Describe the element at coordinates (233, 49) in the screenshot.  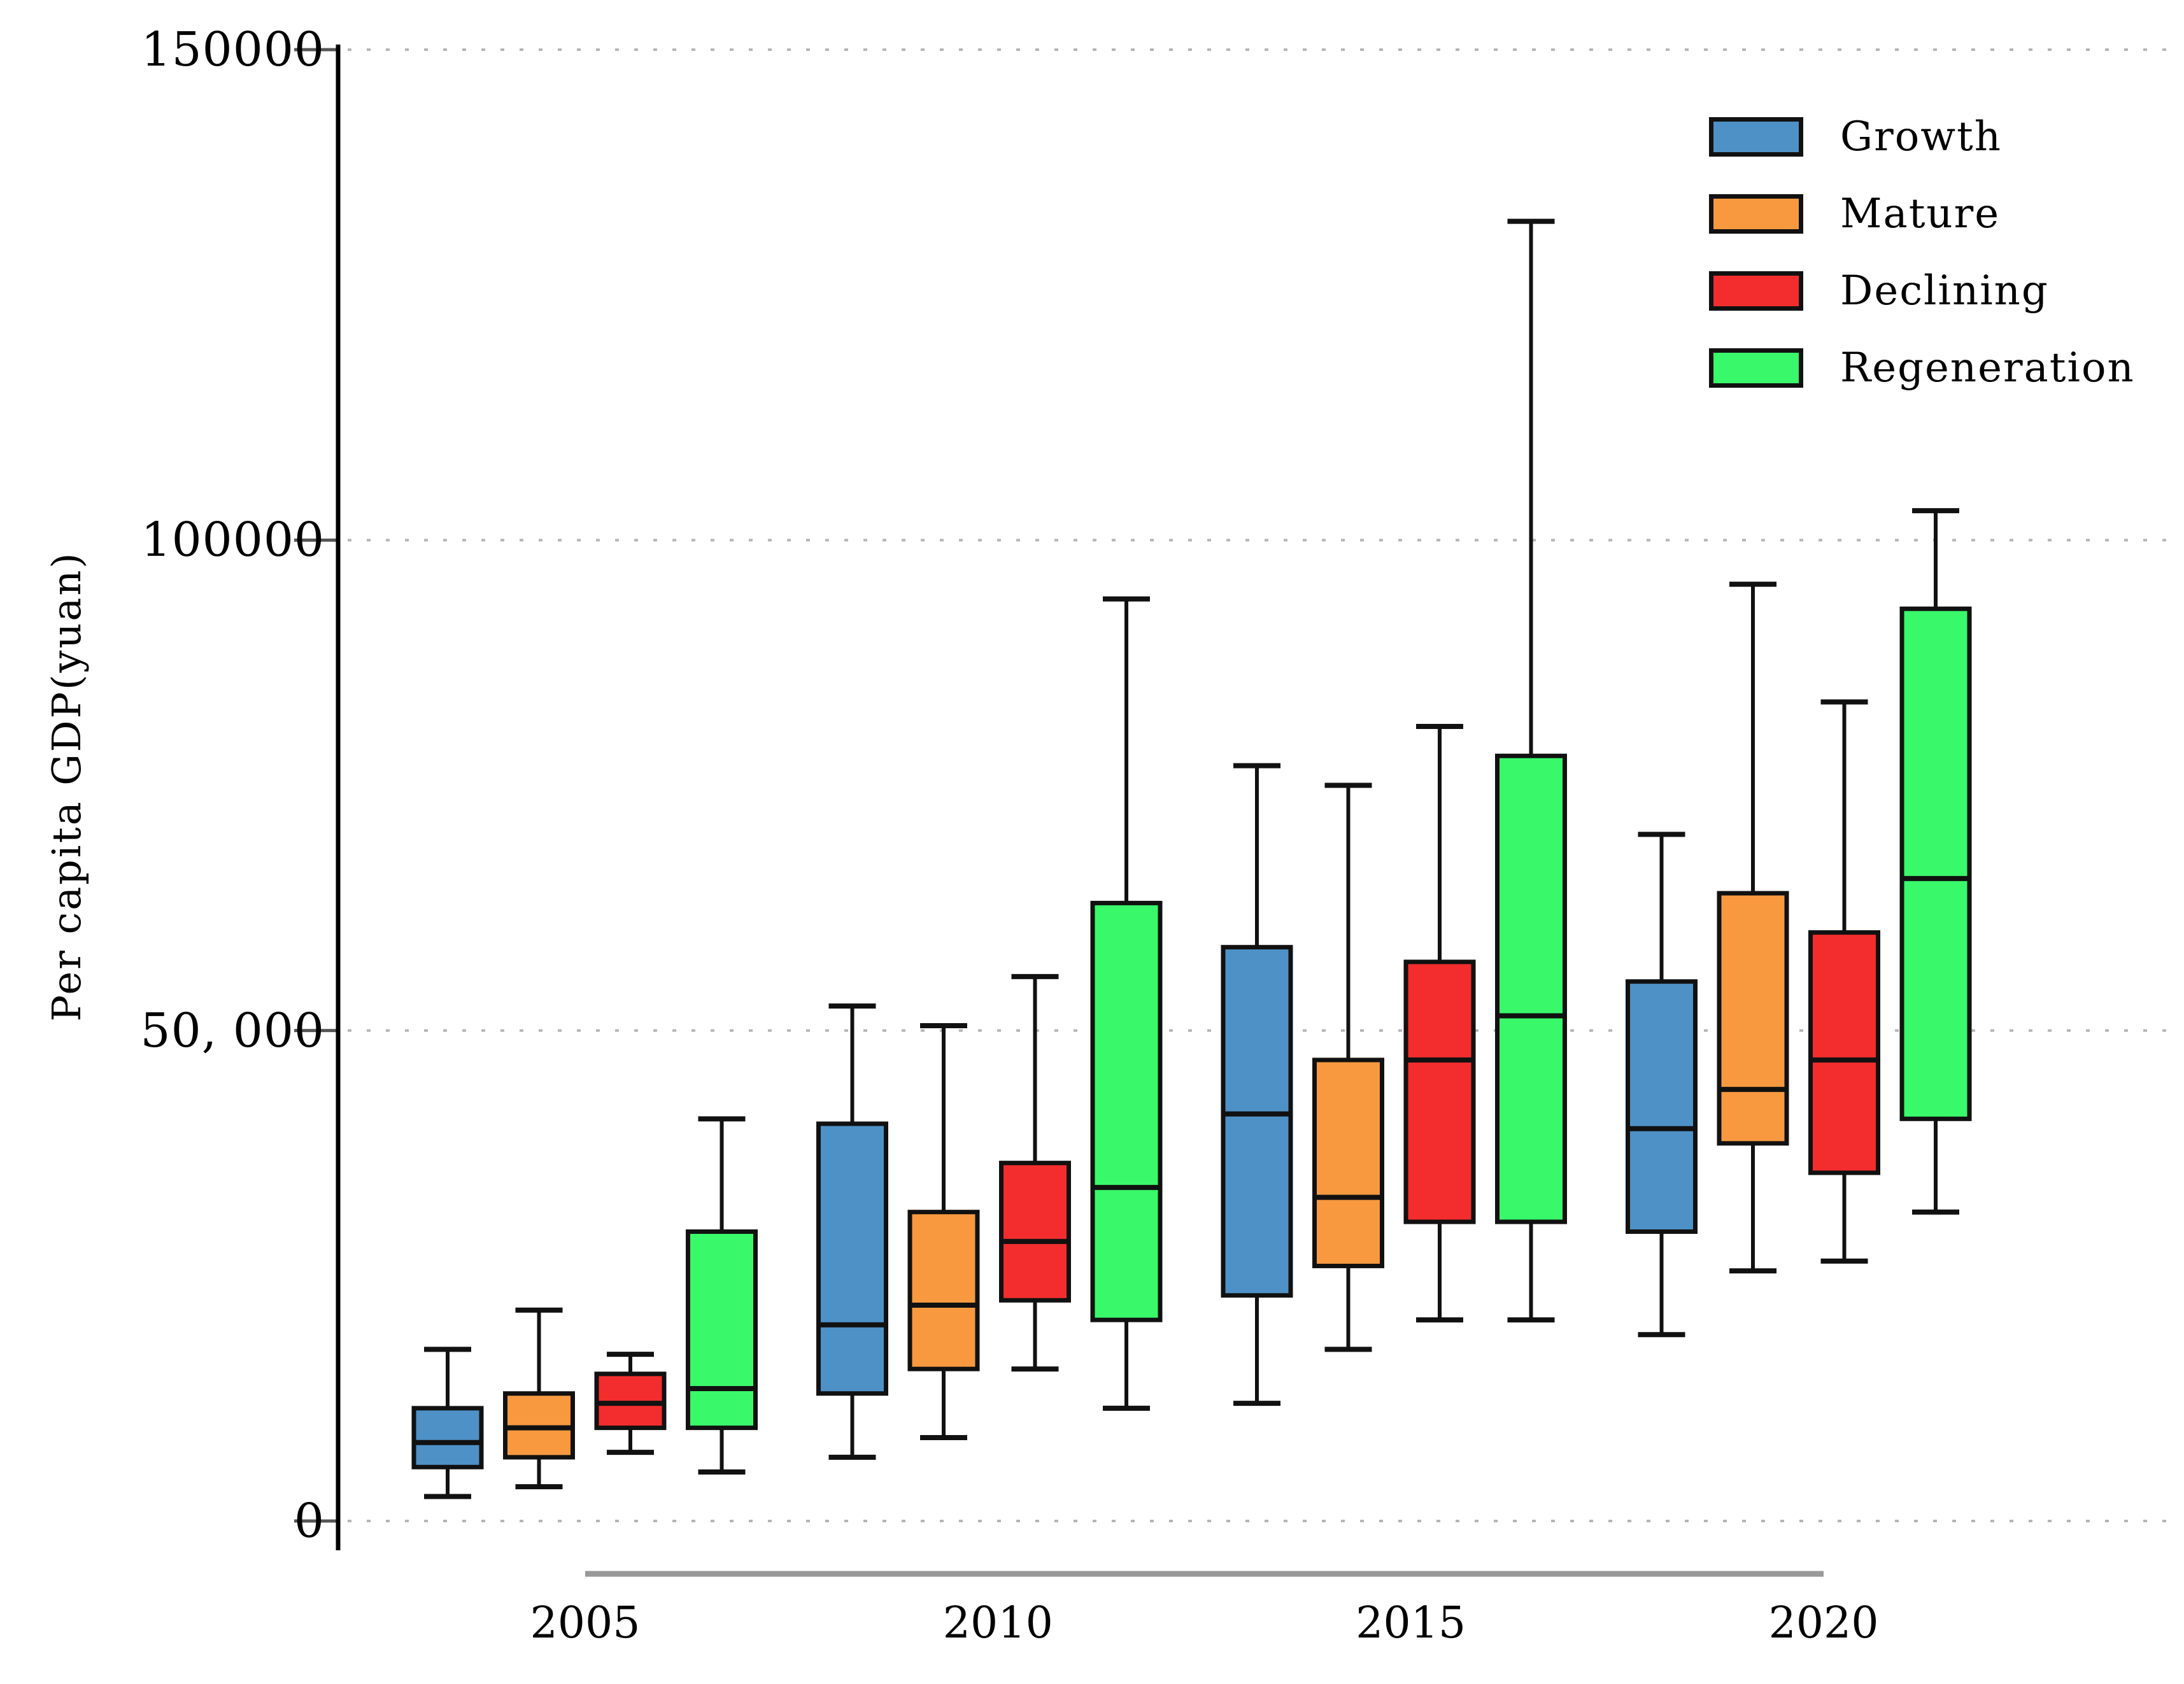
I see `y-tick-label-150000: 150000` at that location.